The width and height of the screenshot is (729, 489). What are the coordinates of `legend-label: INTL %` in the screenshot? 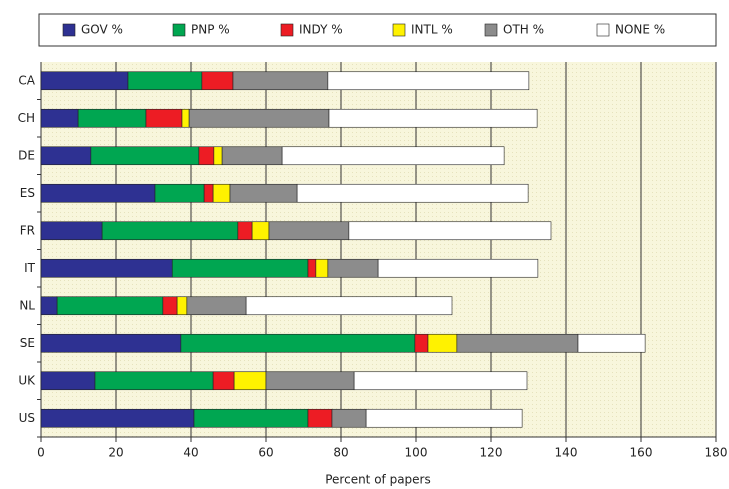 It's located at (432, 30).